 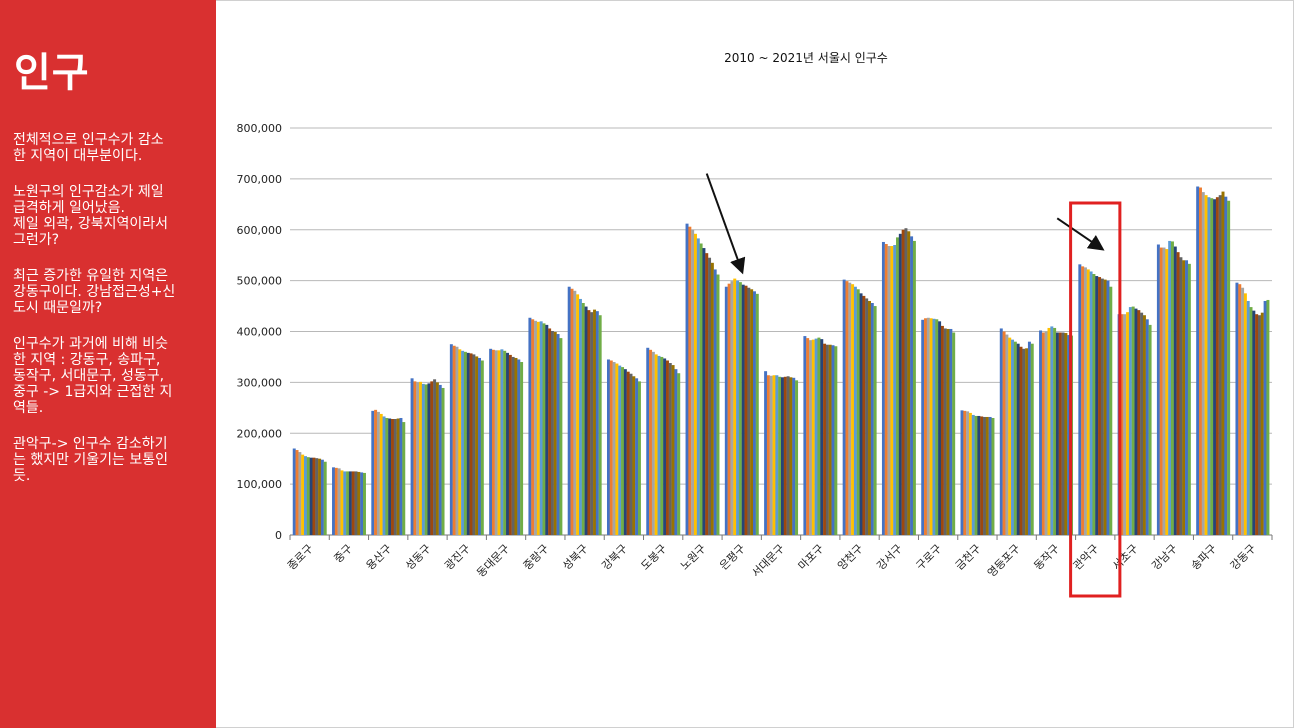 What do you see at coordinates (344, 554) in the screenshot?
I see `x-tick-label: 중구` at bounding box center [344, 554].